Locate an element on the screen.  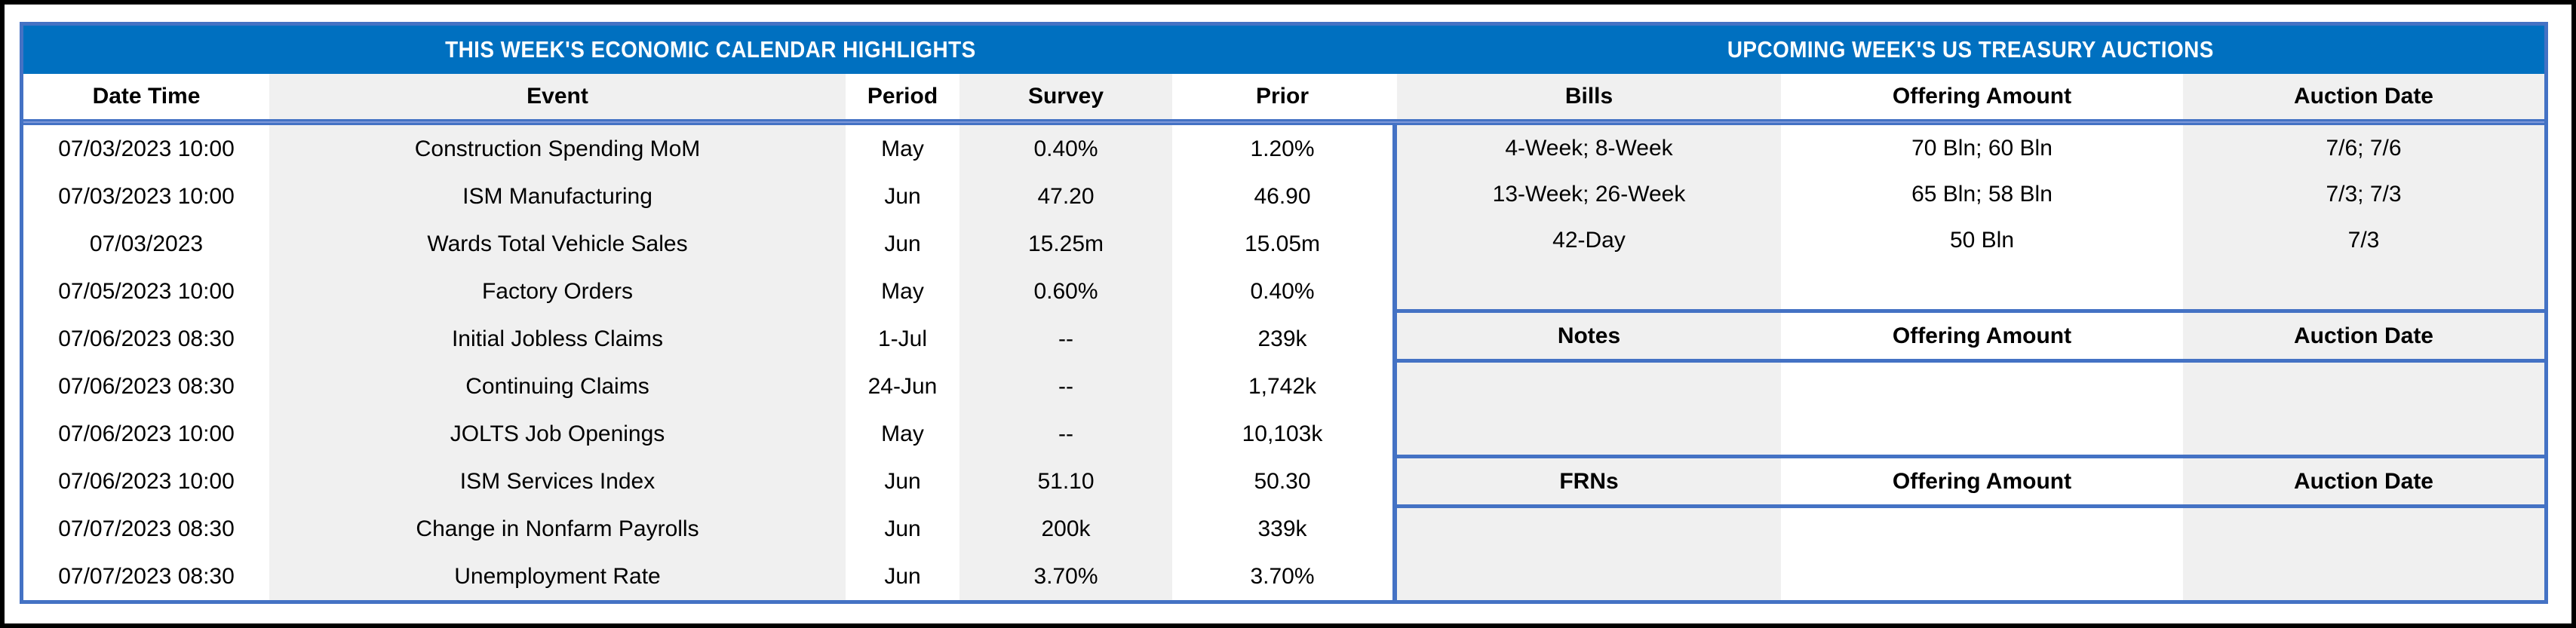
cell-note-security is located at coordinates (1589, 386).